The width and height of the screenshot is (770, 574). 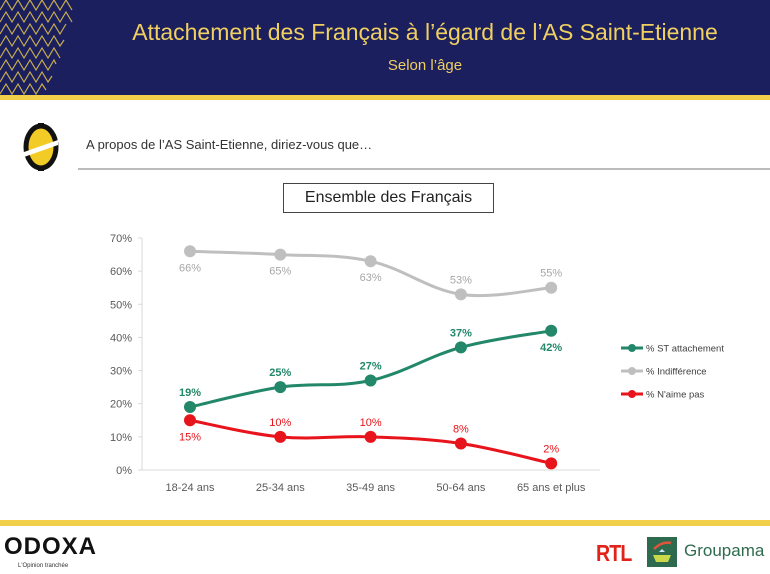 I want to click on scope-label: Ensemble des Français, so click(x=388, y=198).